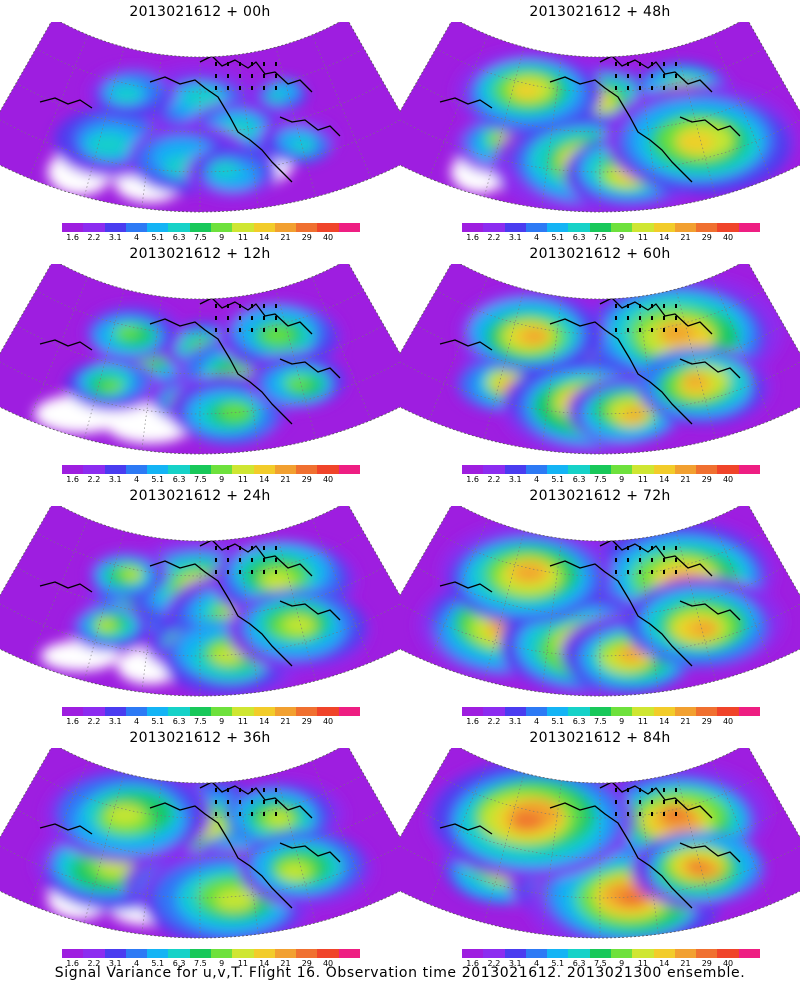 Image resolution: width=800 pixels, height=1000 pixels. I want to click on colorbar-tick-label: 40, so click(328, 237).